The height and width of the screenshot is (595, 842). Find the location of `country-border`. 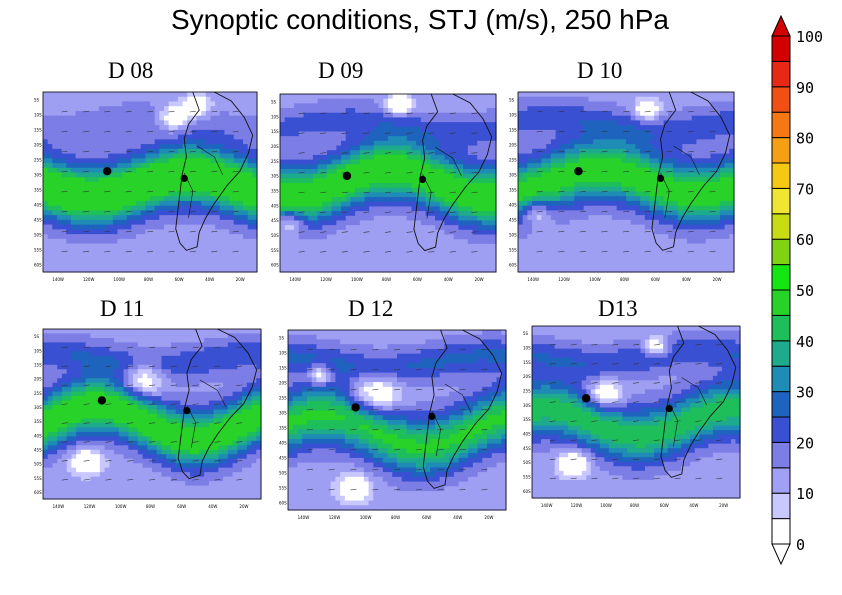

country-border is located at coordinates (213, 393).